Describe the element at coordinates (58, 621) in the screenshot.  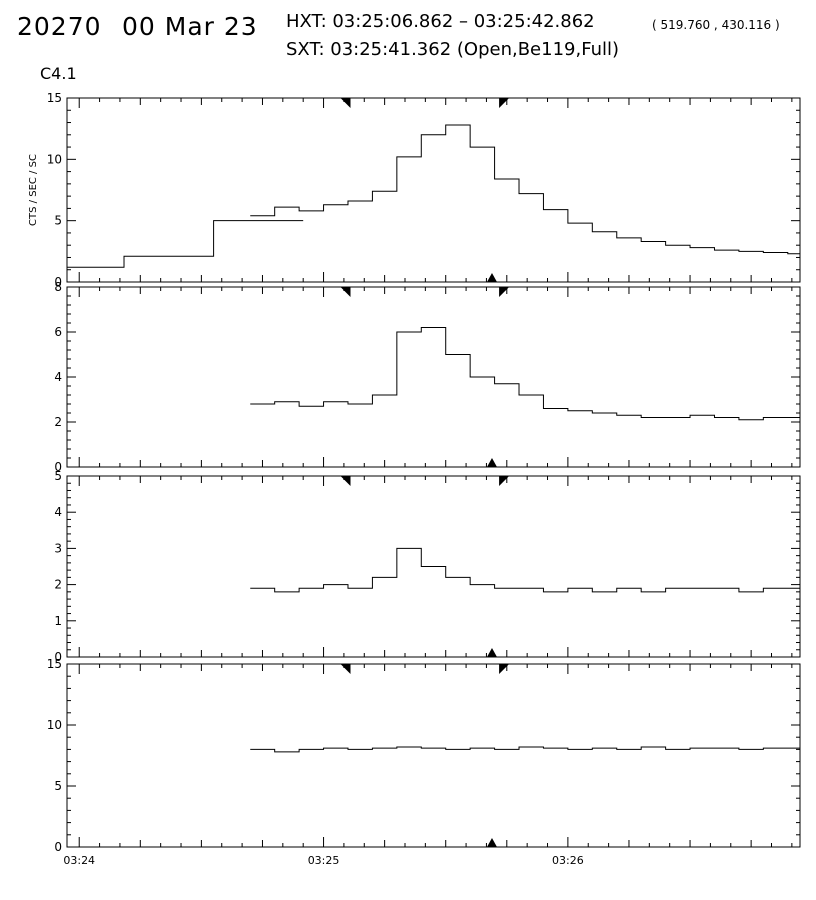
I see `y-tick-label: 1` at that location.